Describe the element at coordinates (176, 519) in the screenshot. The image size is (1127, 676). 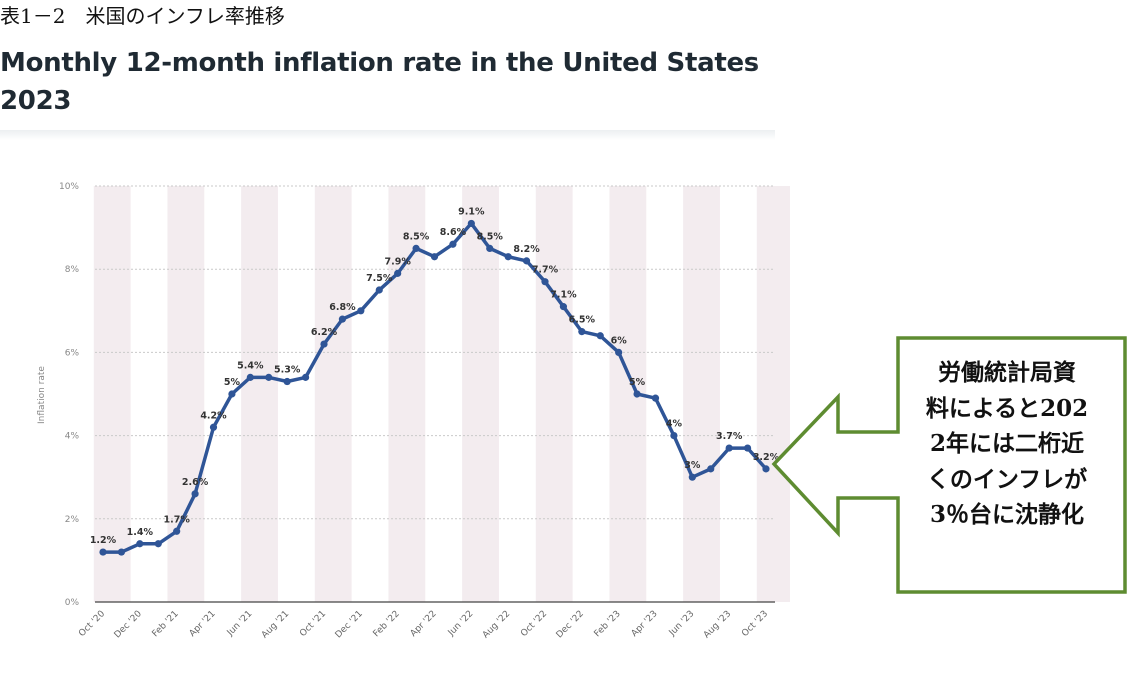
I see `data-label: 1.7%` at that location.